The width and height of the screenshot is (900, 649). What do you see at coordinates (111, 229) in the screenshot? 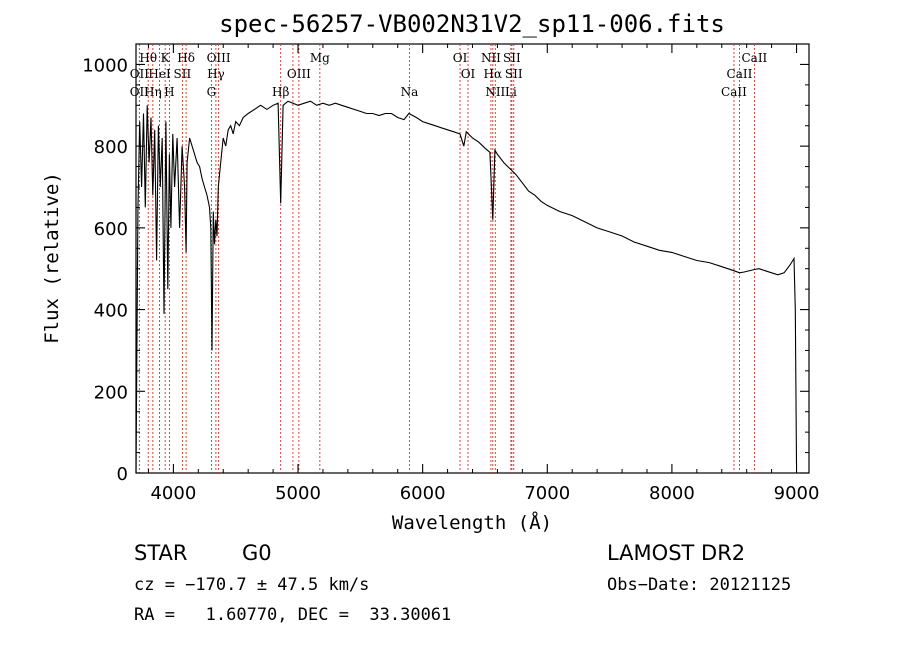
I see `y-tick-label-3: 600` at bounding box center [111, 229].